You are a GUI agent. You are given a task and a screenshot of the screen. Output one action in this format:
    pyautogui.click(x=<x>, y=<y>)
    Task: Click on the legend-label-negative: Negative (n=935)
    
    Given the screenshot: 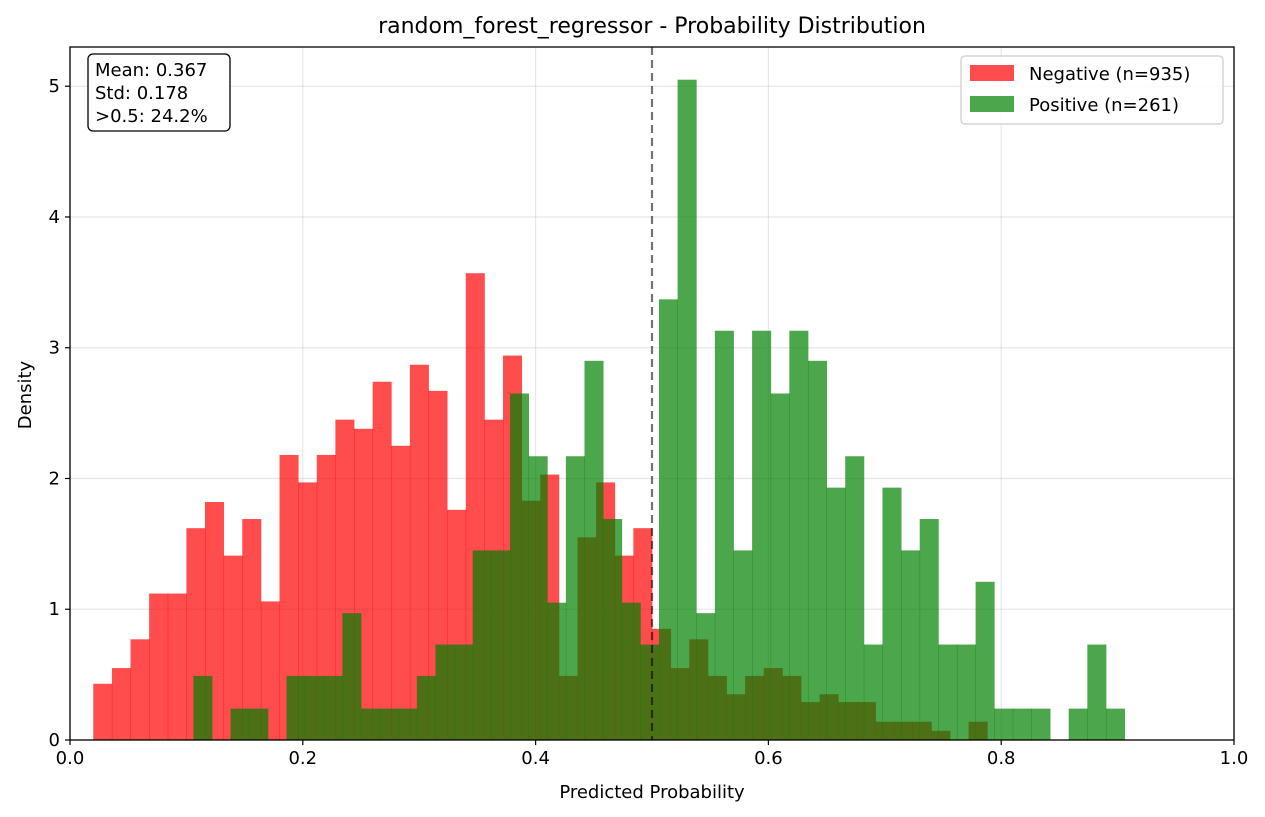 What is the action you would take?
    pyautogui.click(x=1109, y=74)
    